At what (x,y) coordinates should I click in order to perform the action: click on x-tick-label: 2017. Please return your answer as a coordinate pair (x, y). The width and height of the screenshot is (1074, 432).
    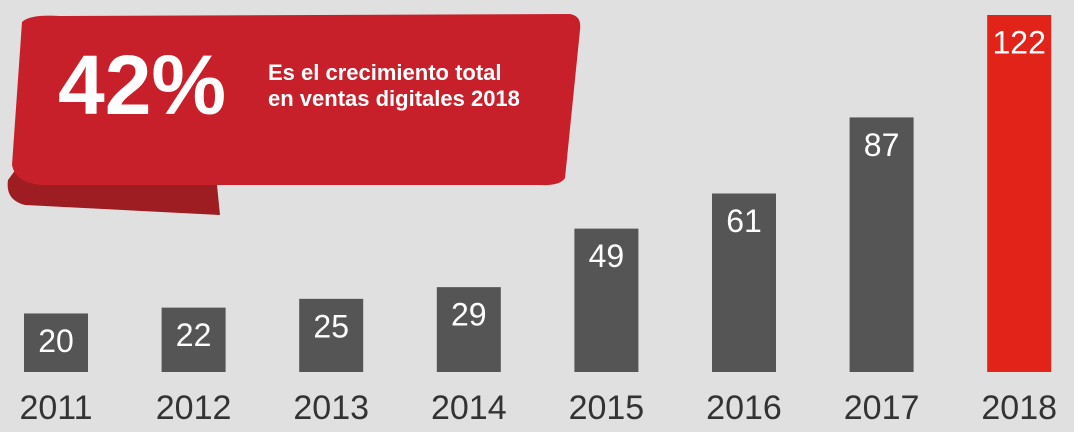
    Looking at the image, I should click on (882, 408).